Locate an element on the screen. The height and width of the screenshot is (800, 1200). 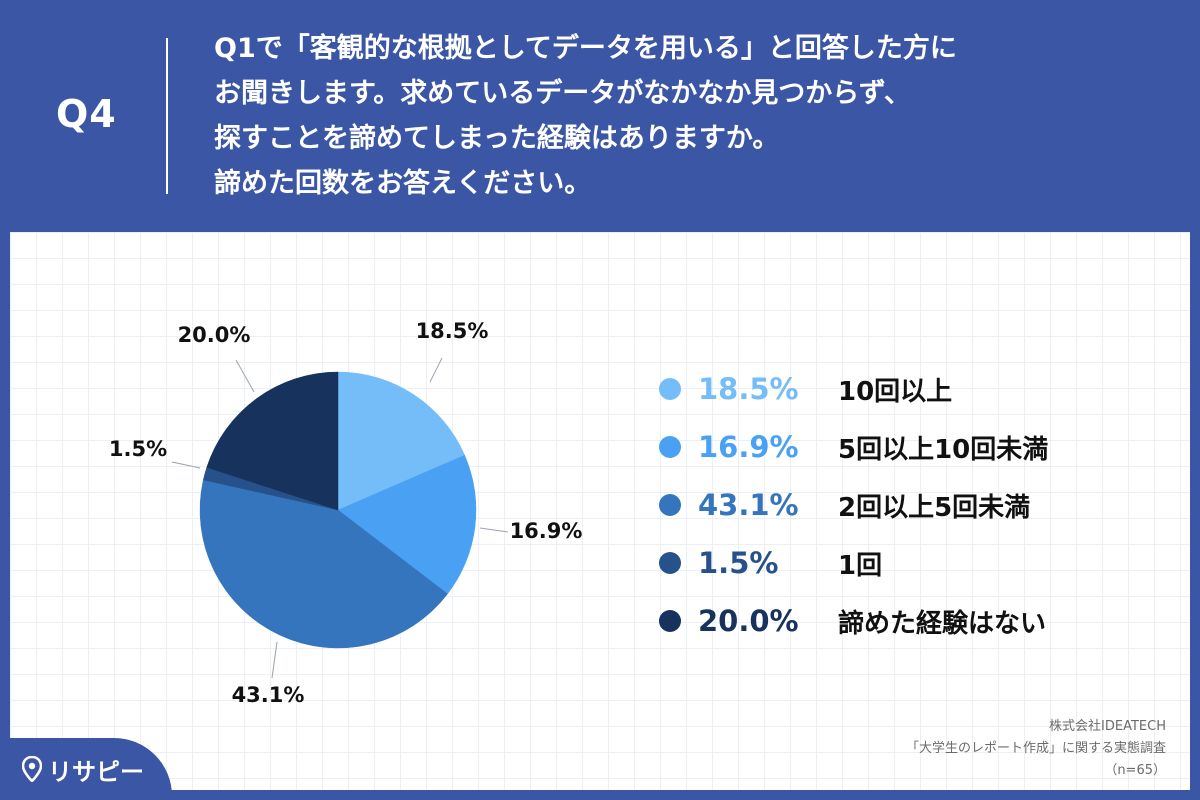
source-credit: 株式会社IDEATECH 「大学生のレポート作成」に関する実態調査 （n=65） is located at coordinates (1036, 749).